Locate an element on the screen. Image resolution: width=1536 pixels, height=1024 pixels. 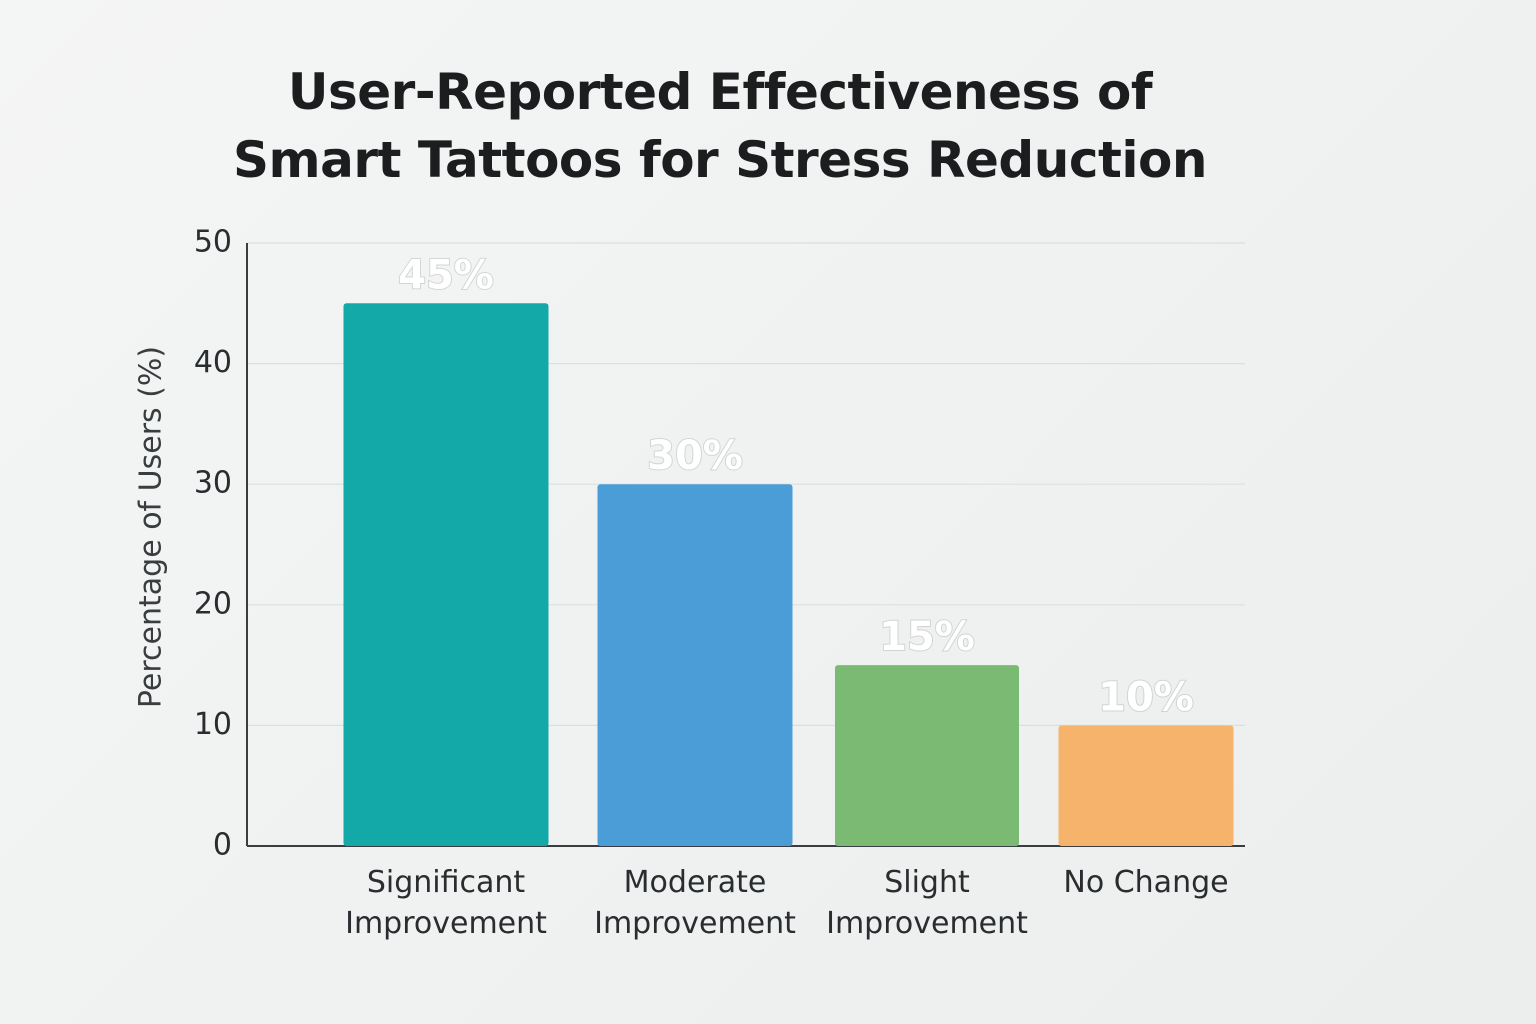
y-axis-label: Percentage of Users (%) is located at coordinates (151, 527).